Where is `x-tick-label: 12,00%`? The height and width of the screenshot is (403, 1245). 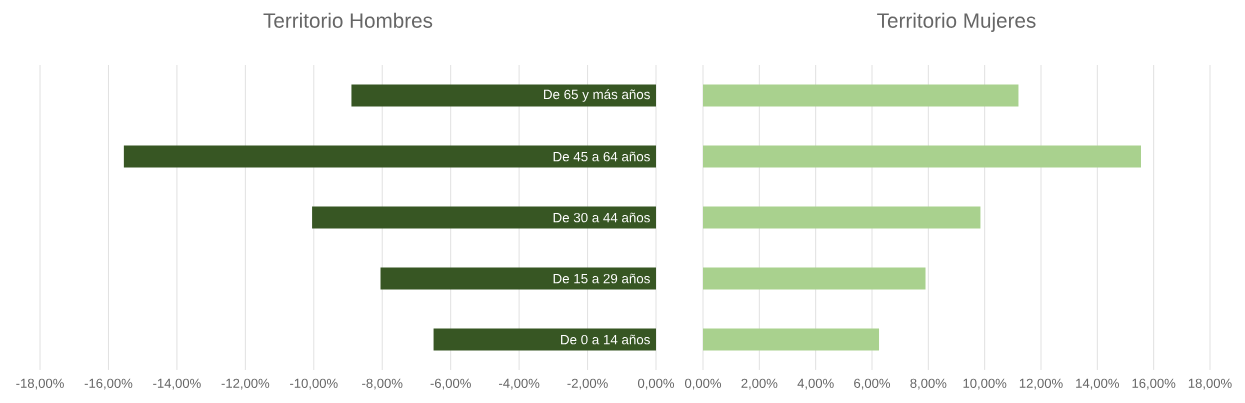 x-tick-label: 12,00% is located at coordinates (1041, 384).